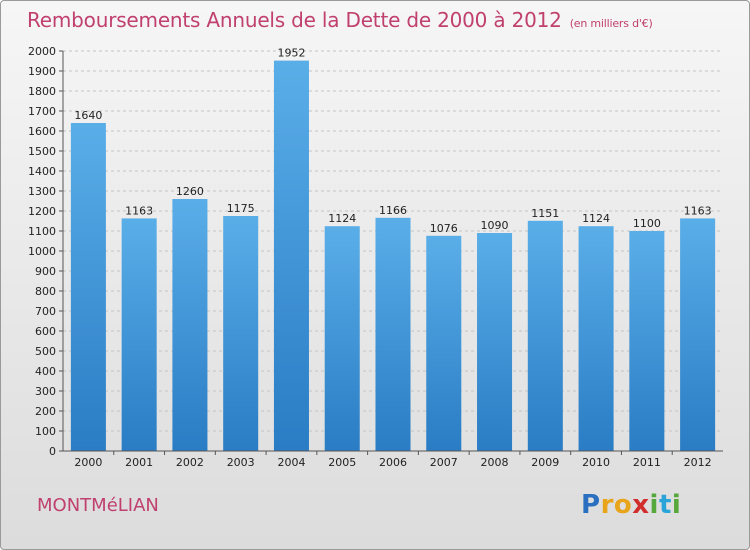 The height and width of the screenshot is (550, 750). I want to click on title-unit: (en milliers d'€), so click(611, 23).